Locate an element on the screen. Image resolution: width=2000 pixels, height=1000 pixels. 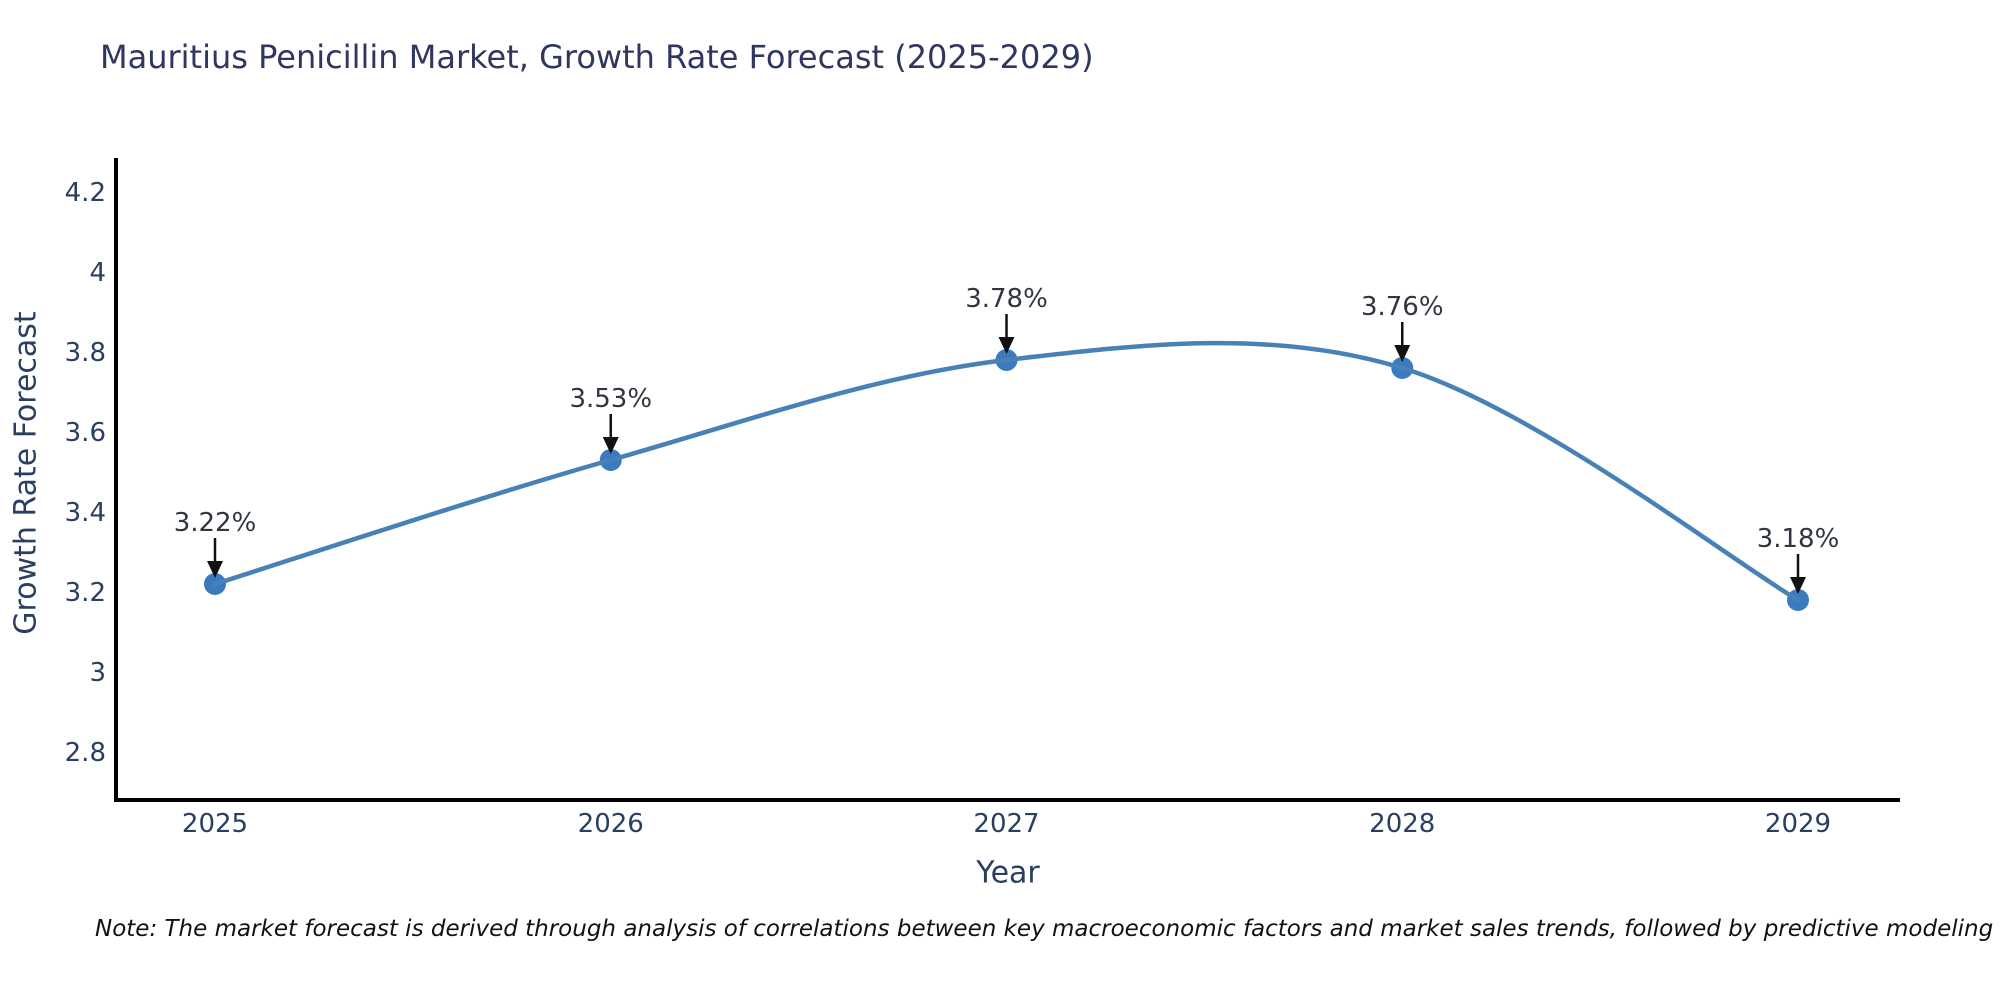
x-tick-label: 2027 is located at coordinates (1006, 824).